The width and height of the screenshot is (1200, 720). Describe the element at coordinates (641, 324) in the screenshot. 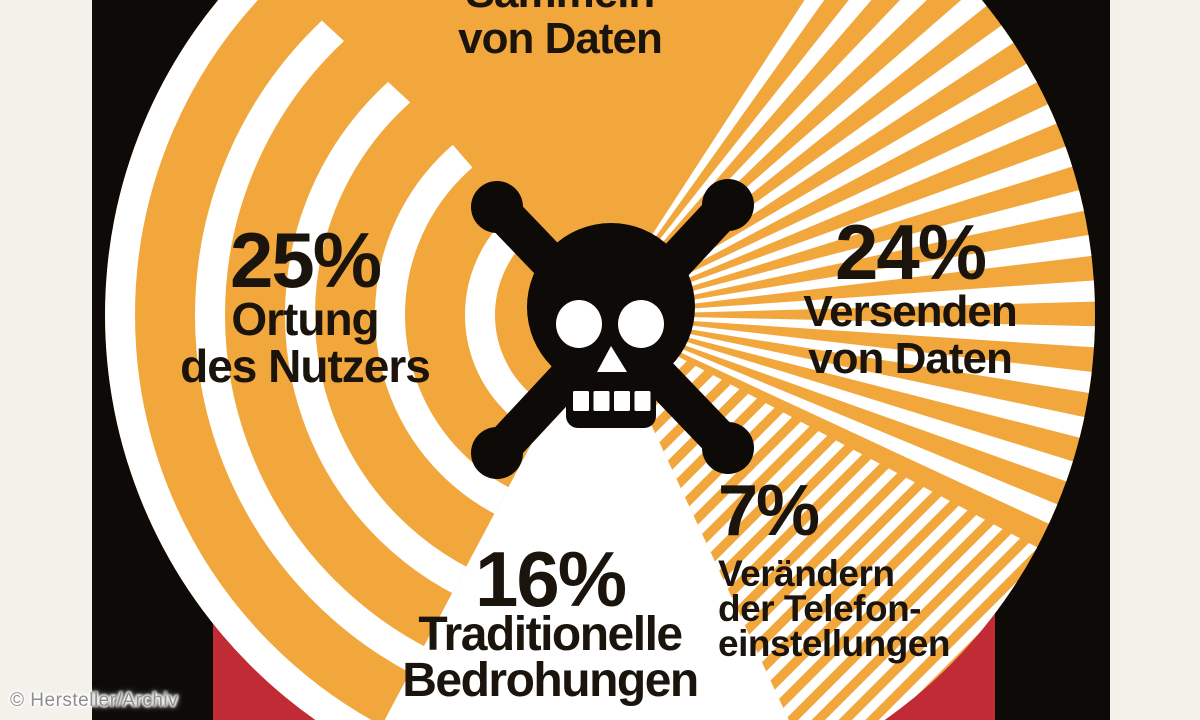

I see `skull-eye-right` at that location.